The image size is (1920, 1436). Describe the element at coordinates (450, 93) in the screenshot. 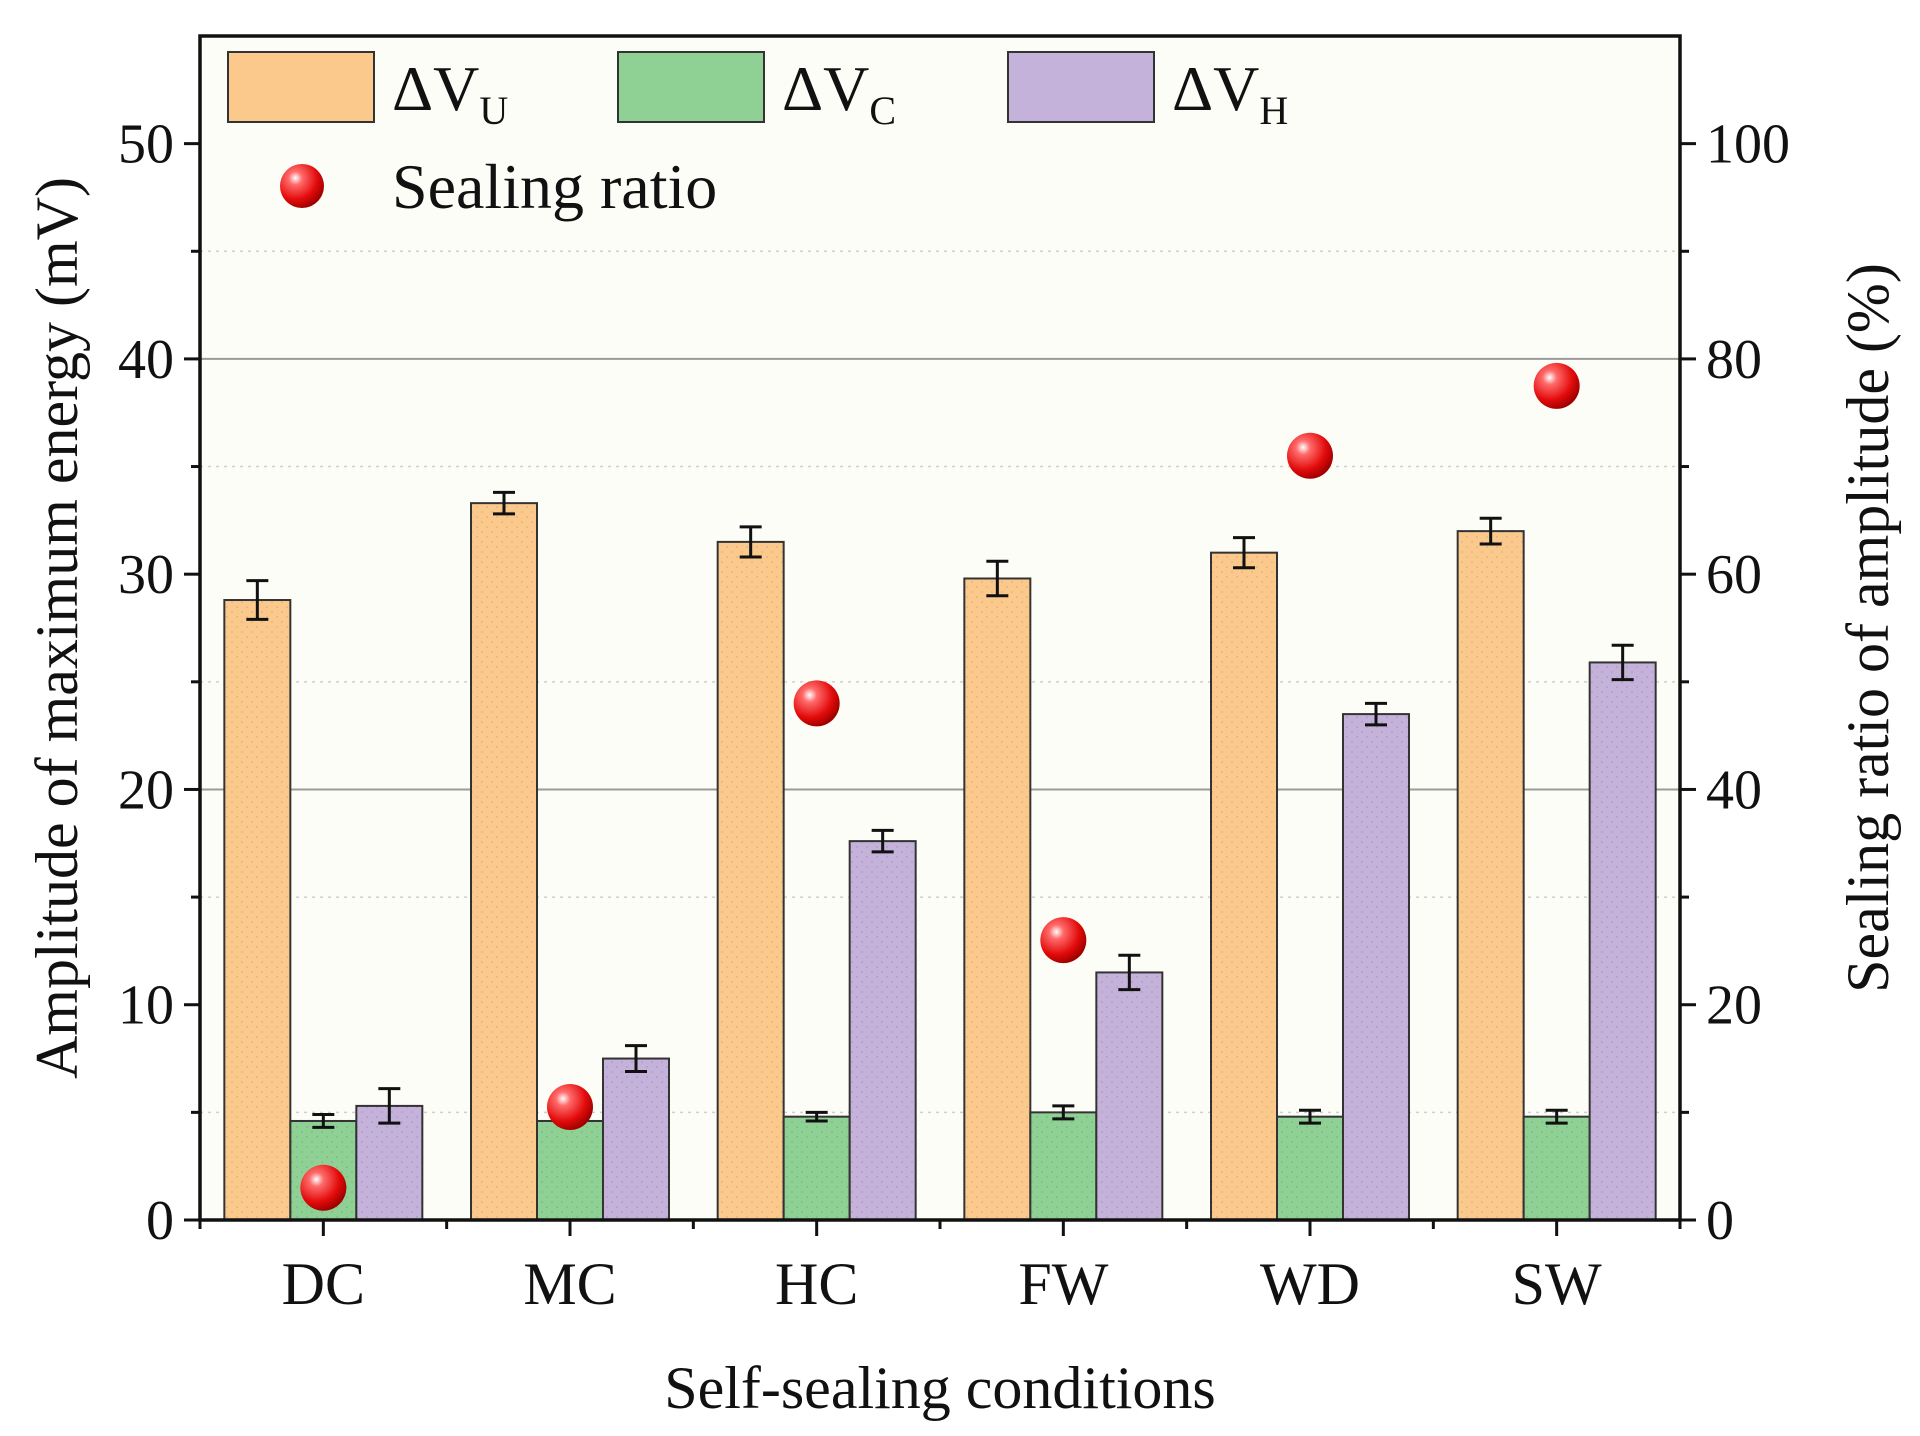

I see `legend-label-dvu: ΔVU` at that location.